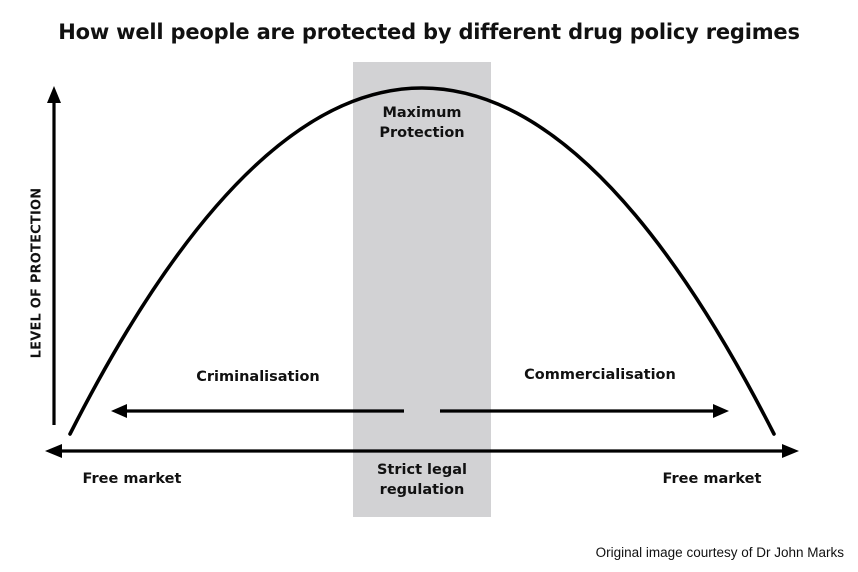 Image resolution: width=858 pixels, height=572 pixels. I want to click on strict-regulation-label: Strict legal regulation, so click(421, 480).